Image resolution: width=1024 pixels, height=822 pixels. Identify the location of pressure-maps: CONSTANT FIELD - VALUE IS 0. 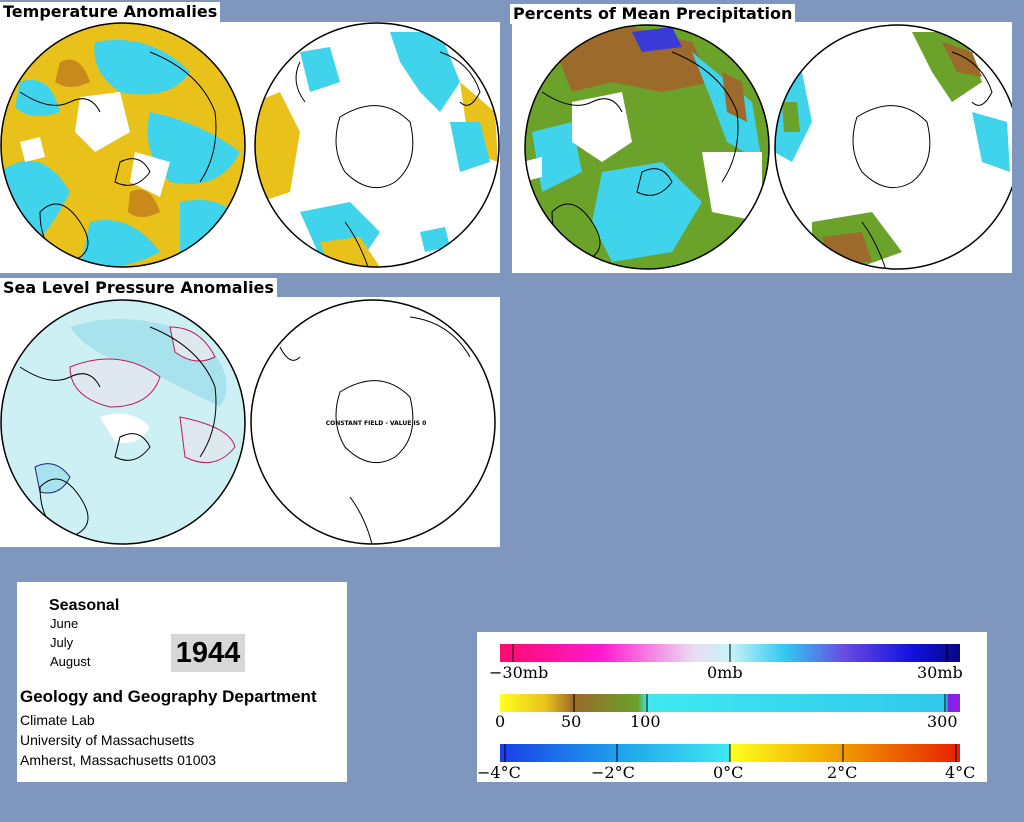
(248, 422).